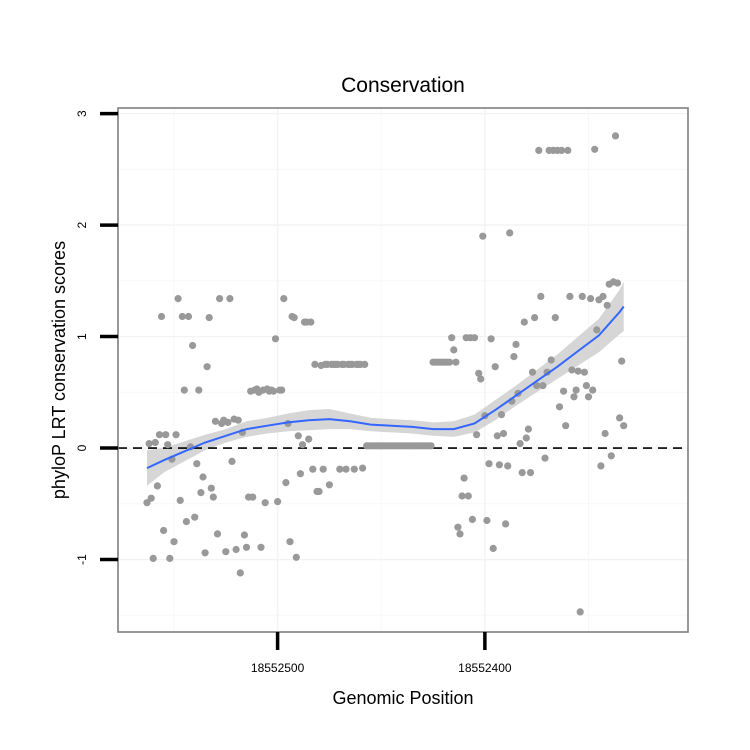  What do you see at coordinates (82, 559) in the screenshot?
I see `y-tick-label: -1` at bounding box center [82, 559].